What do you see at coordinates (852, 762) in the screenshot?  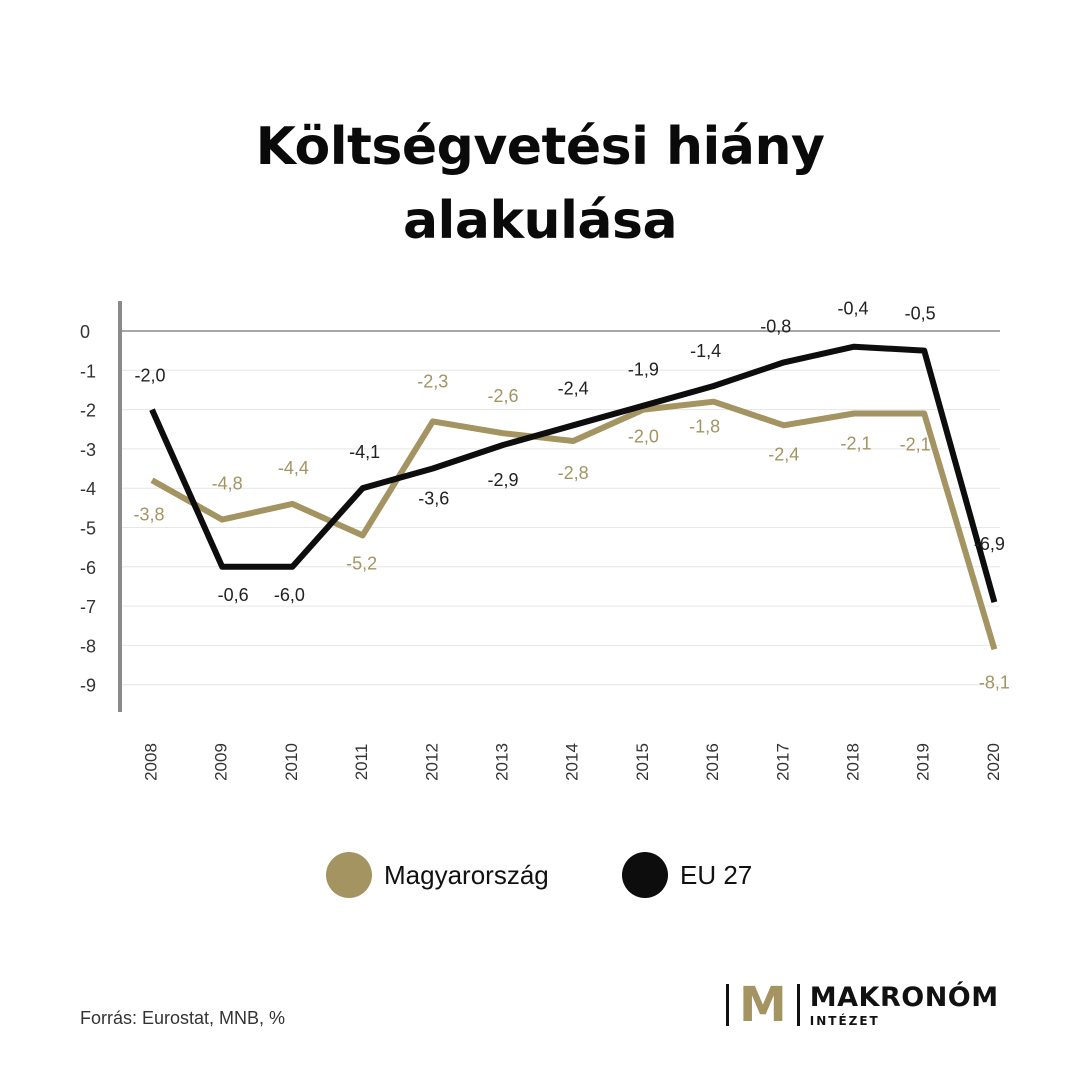 I see `x-tick-label: 2018` at bounding box center [852, 762].